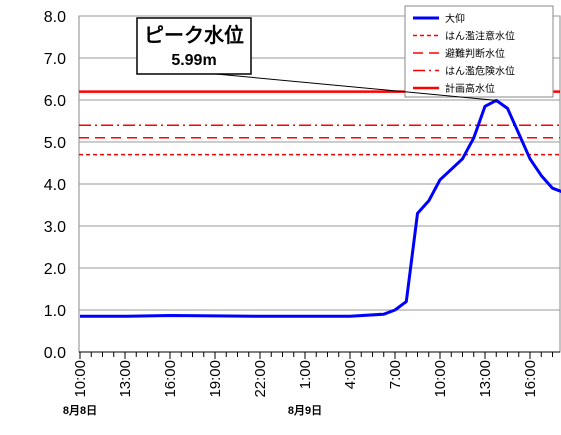 This screenshot has width=561, height=435. Describe the element at coordinates (55, 353) in the screenshot. I see `y-tick-label: 0.0` at that location.